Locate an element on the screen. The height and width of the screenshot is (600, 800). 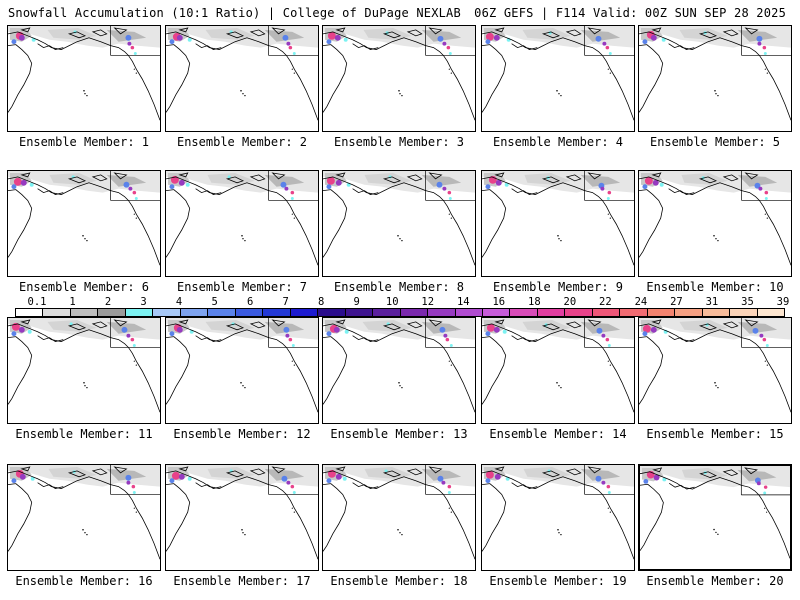
ensemble-member-label: Ensemble Member: 3 is located at coordinates (399, 142).